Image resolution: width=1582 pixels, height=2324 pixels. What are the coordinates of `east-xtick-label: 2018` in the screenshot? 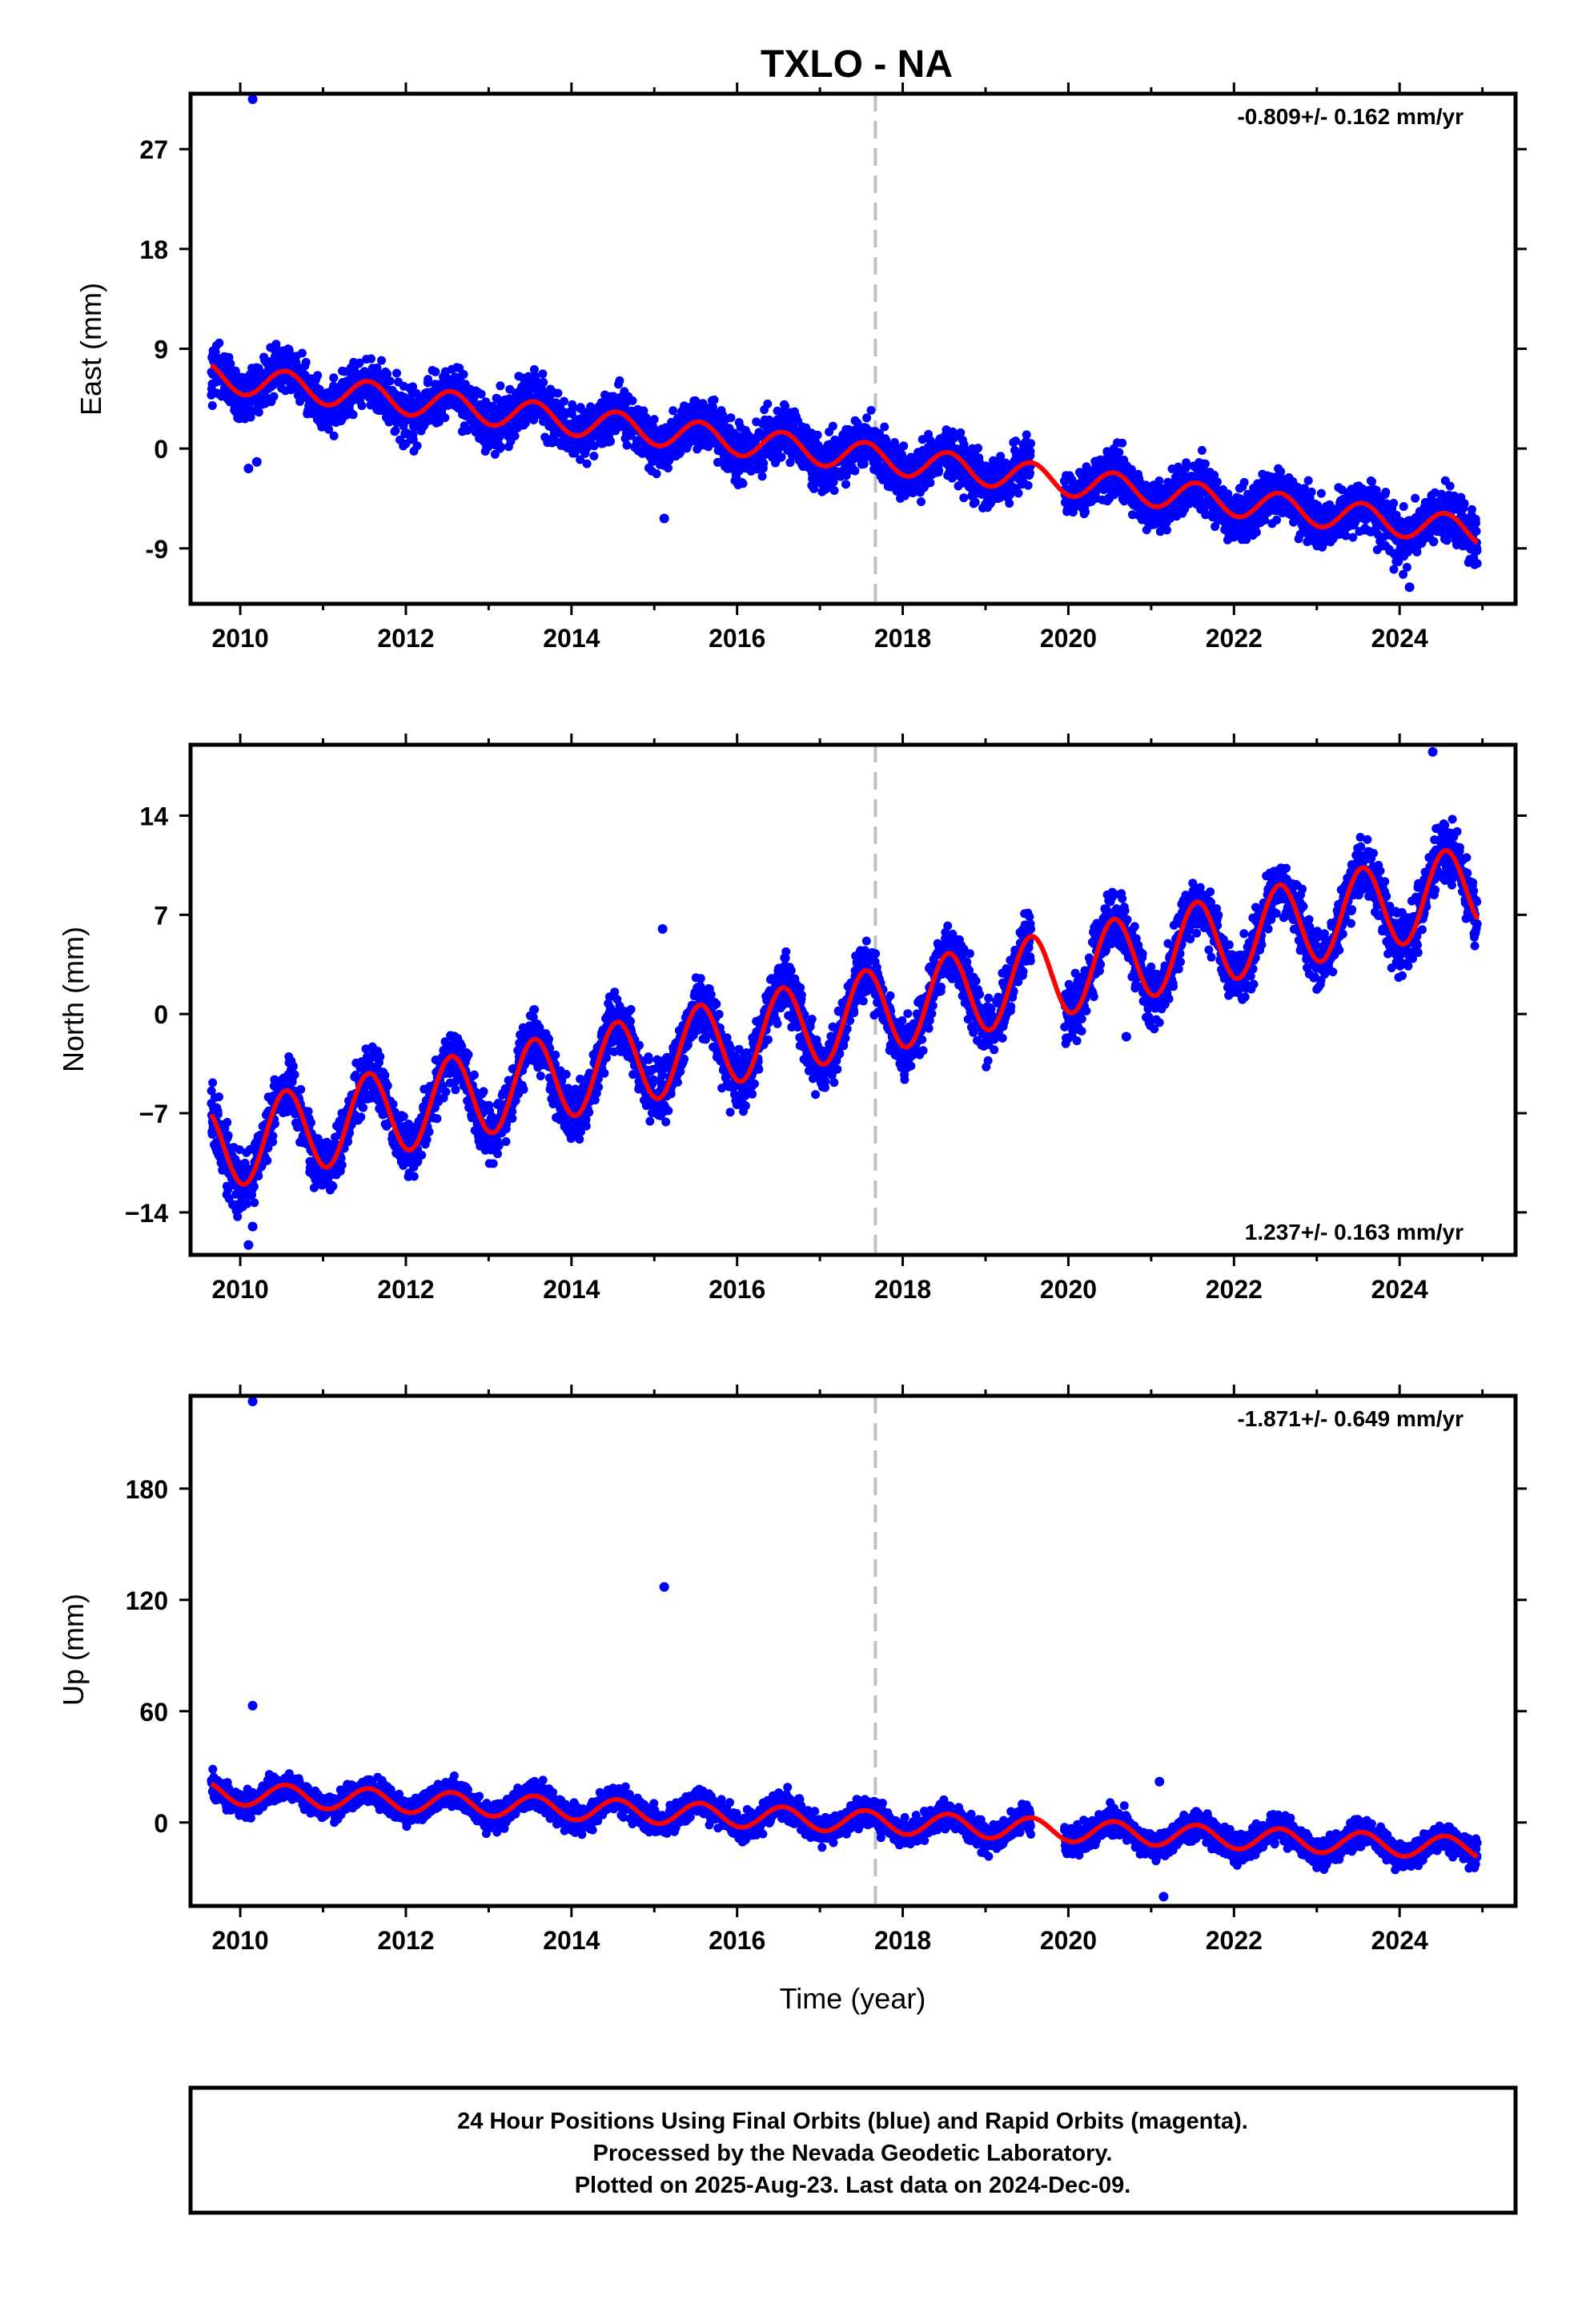 It's located at (902, 638).